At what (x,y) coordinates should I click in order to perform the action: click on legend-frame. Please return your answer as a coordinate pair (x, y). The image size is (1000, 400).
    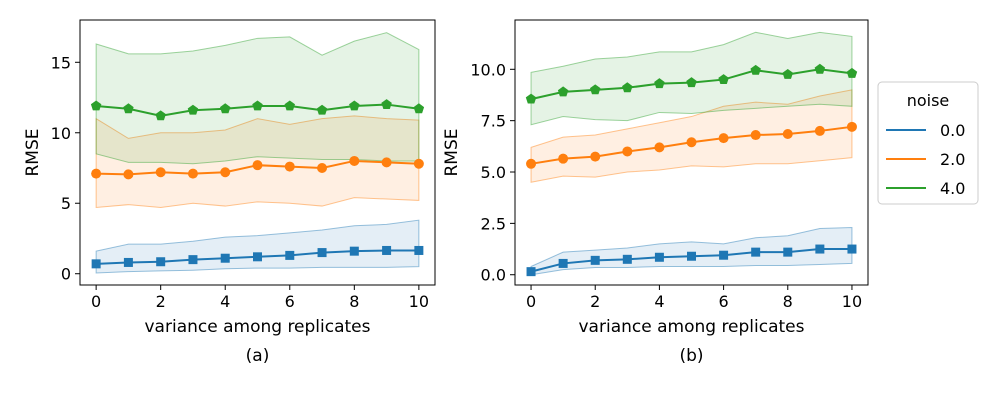
    Looking at the image, I should click on (928, 143).